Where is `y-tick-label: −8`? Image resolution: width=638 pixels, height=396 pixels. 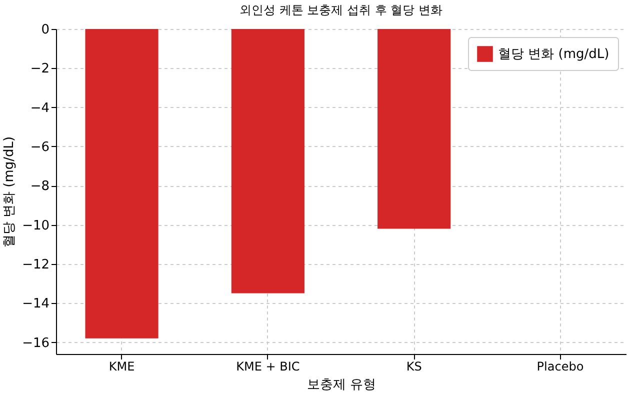 y-tick-label: −8 is located at coordinates (40, 186).